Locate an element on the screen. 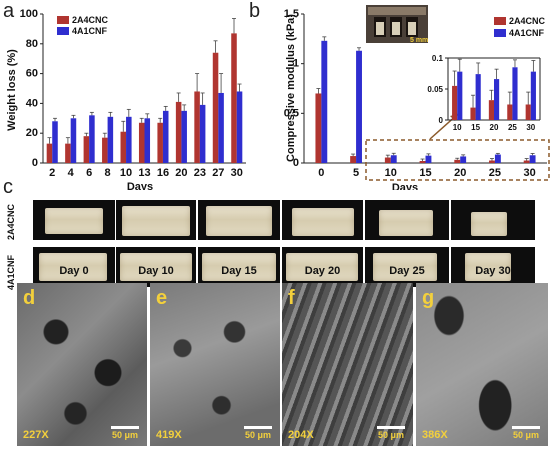  y-tick-label: 0.1 is located at coordinates (438, 58).